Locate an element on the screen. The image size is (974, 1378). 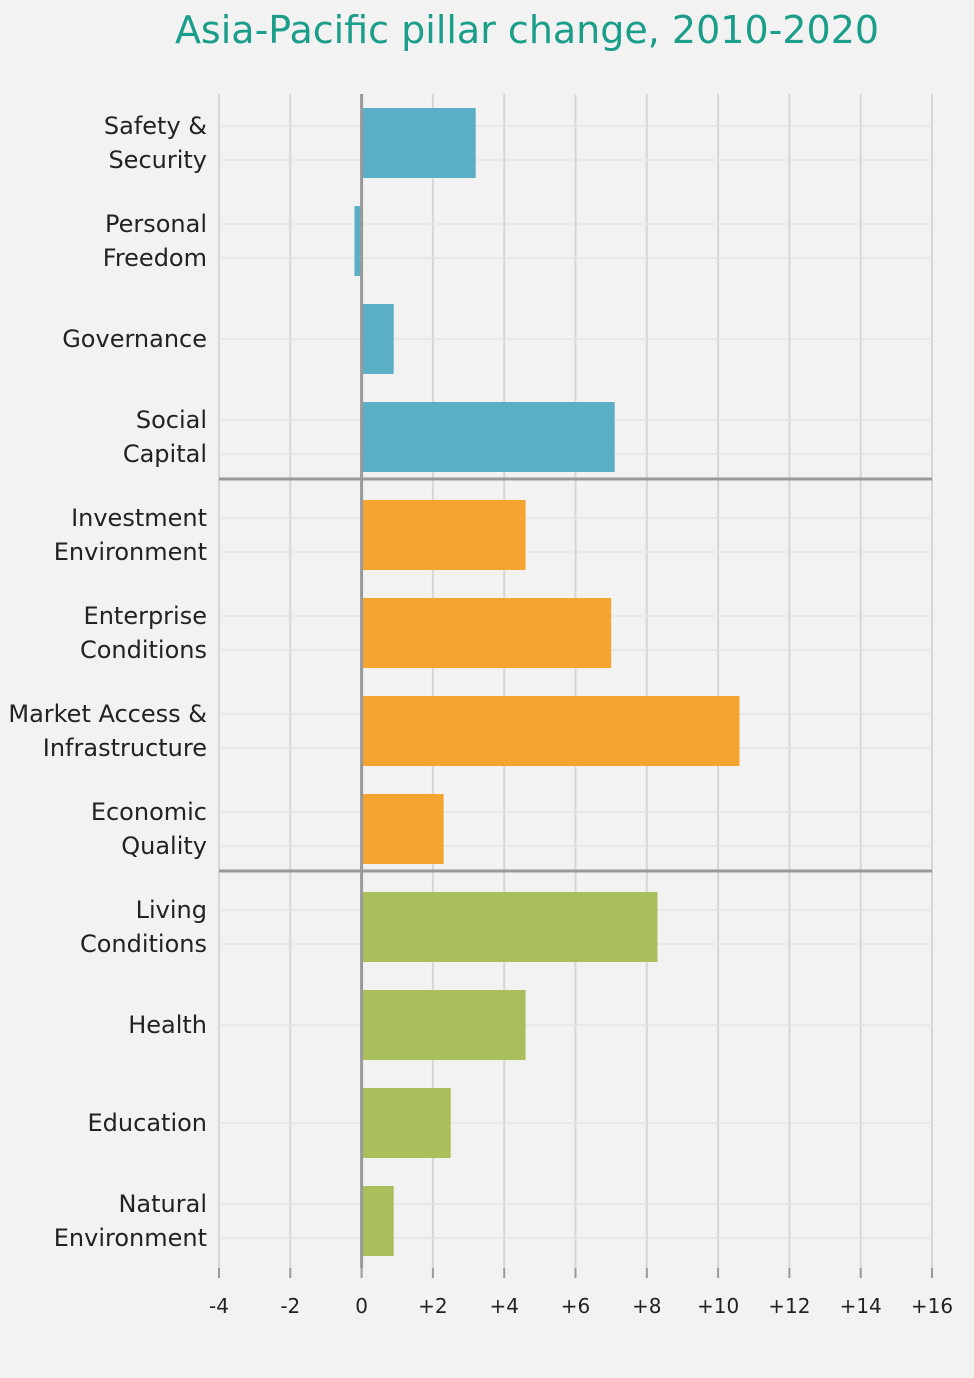
category-label: Economic Quality is located at coordinates (149, 829).